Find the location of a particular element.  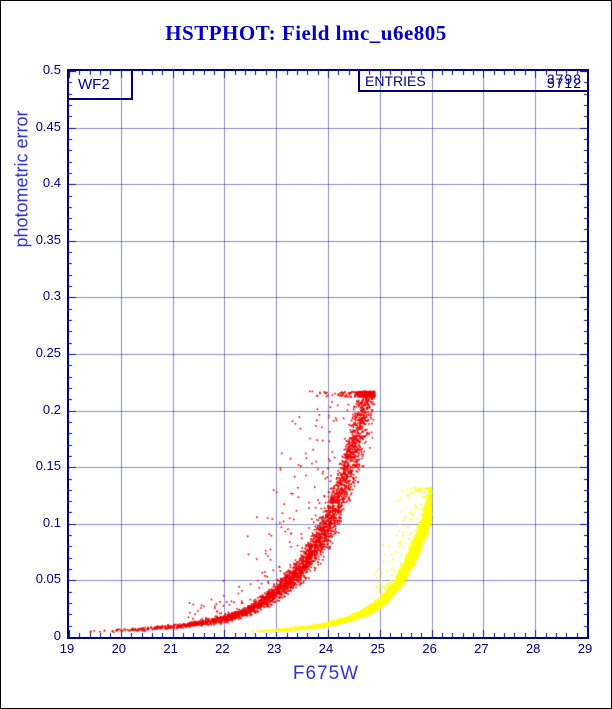

y-tick-label: 0.15 is located at coordinates (48, 466).